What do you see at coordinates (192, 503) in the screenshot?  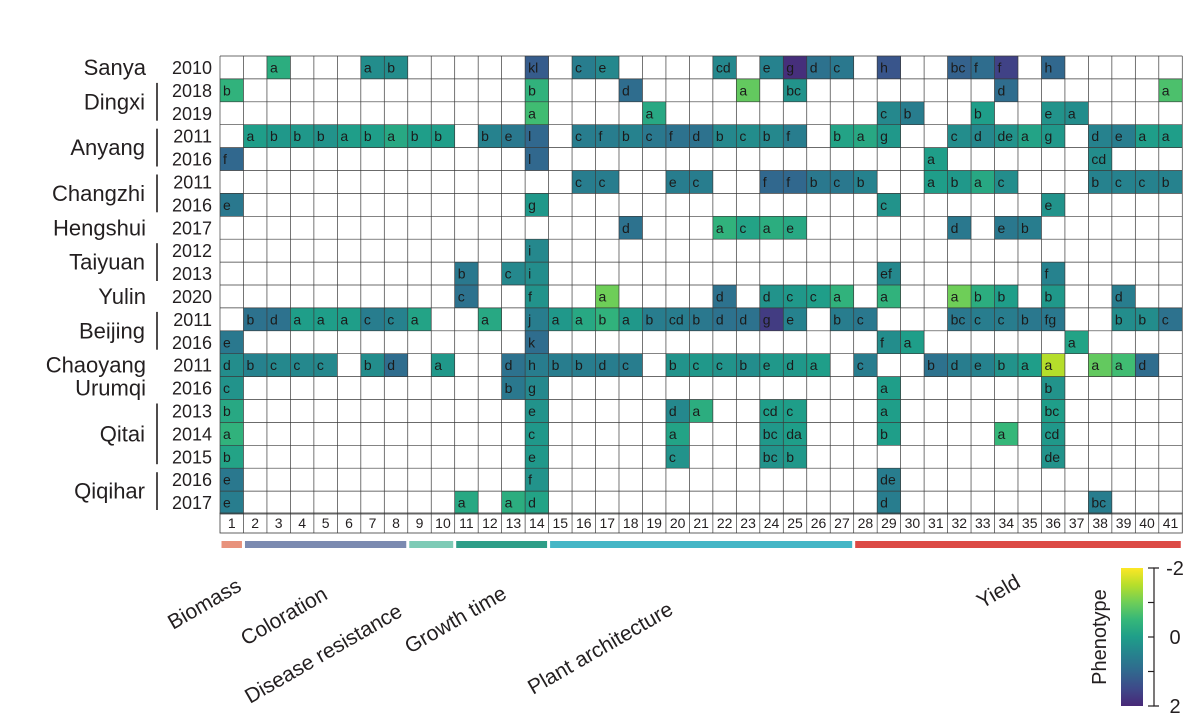 I see `row-year-label: 2017` at bounding box center [192, 503].